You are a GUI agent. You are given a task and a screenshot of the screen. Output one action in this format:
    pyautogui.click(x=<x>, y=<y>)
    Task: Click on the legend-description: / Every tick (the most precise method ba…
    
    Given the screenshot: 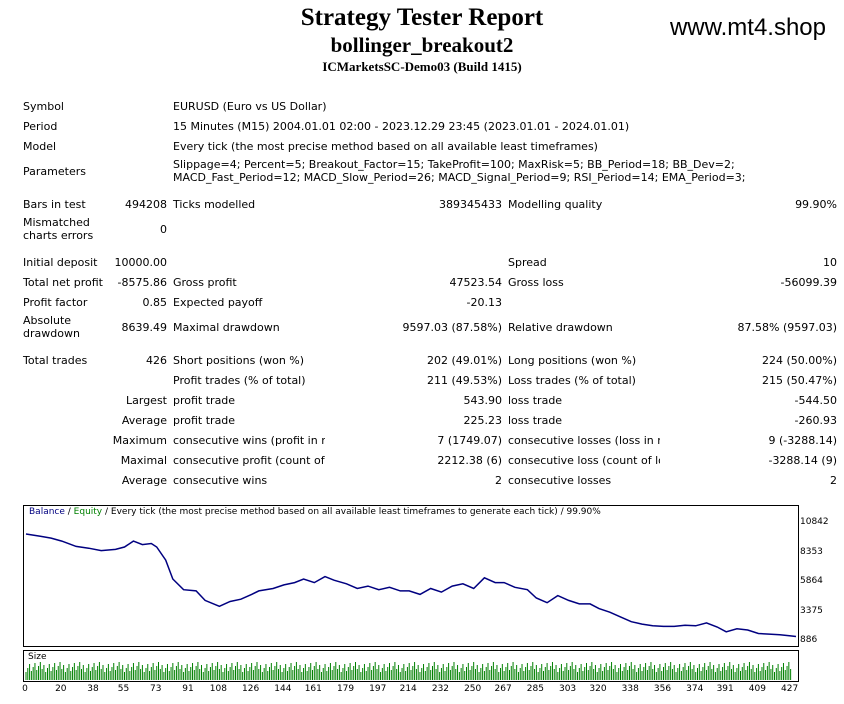 What is the action you would take?
    pyautogui.click(x=351, y=512)
    